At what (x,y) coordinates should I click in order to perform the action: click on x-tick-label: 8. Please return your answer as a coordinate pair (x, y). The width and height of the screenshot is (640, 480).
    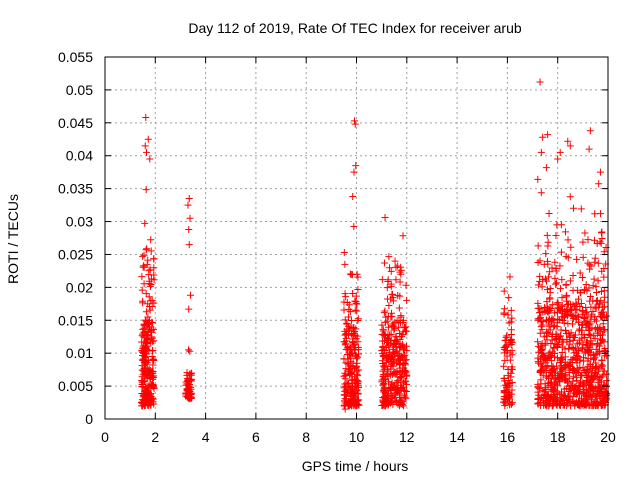
    Looking at the image, I should click on (306, 437).